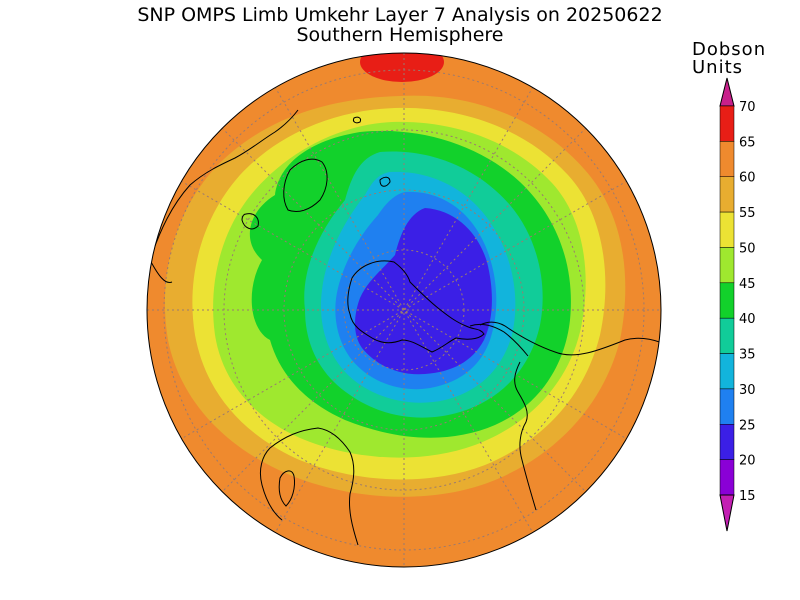 The width and height of the screenshot is (800, 600). Describe the element at coordinates (747, 107) in the screenshot. I see `colorbar-tick-label: 70` at that location.